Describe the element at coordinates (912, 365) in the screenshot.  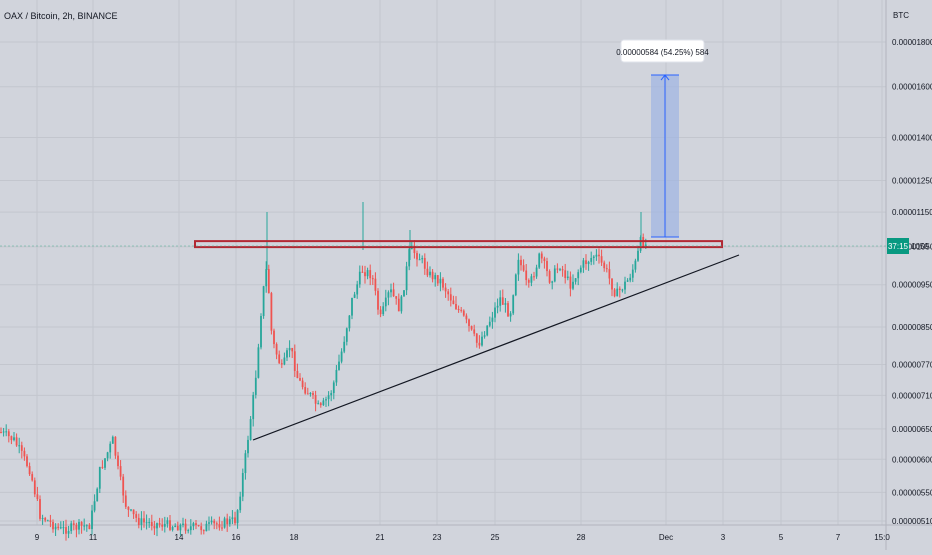
I see `y-tick-label: 0.00000770` at that location.